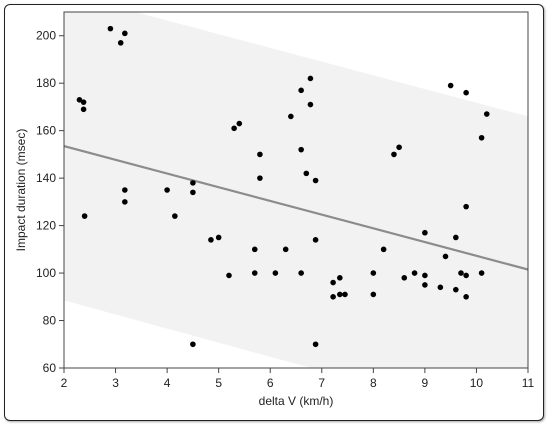 This screenshot has height=427, width=550. What do you see at coordinates (46, 131) in the screenshot?
I see `y-tick-label: 160` at bounding box center [46, 131].